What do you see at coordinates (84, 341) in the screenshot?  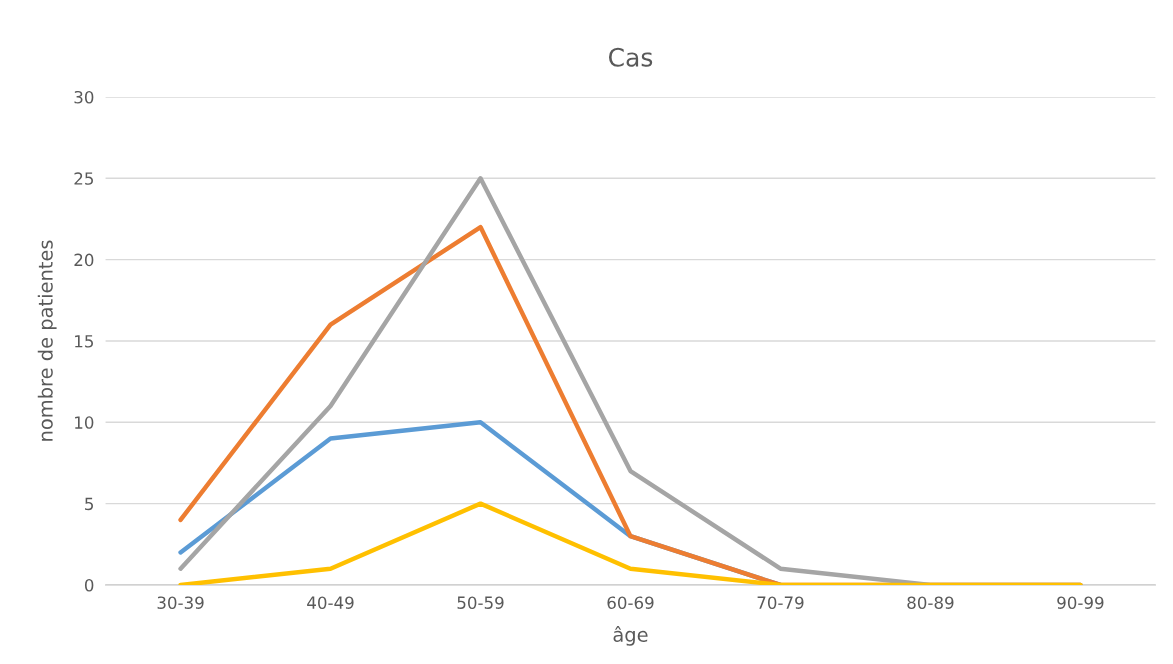 I see `y-tick-label: 15` at bounding box center [84, 341].